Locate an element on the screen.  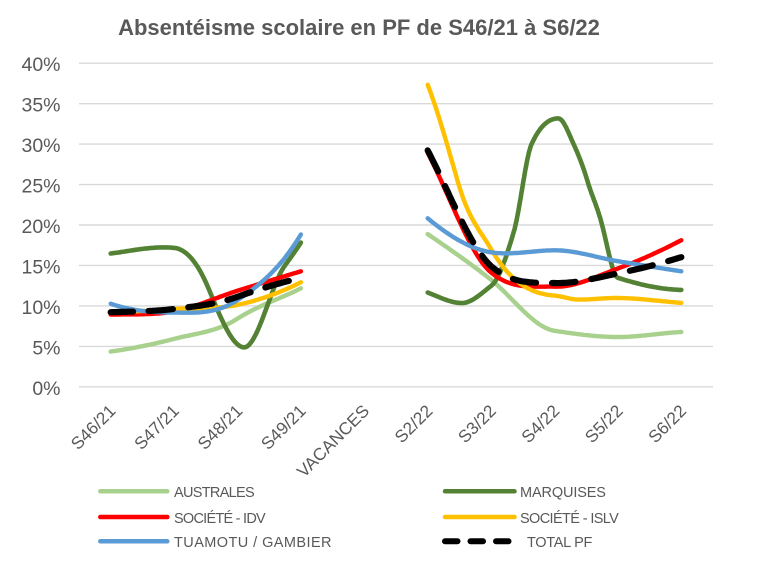
svg-text: 40% is located at coordinates (40, 65).